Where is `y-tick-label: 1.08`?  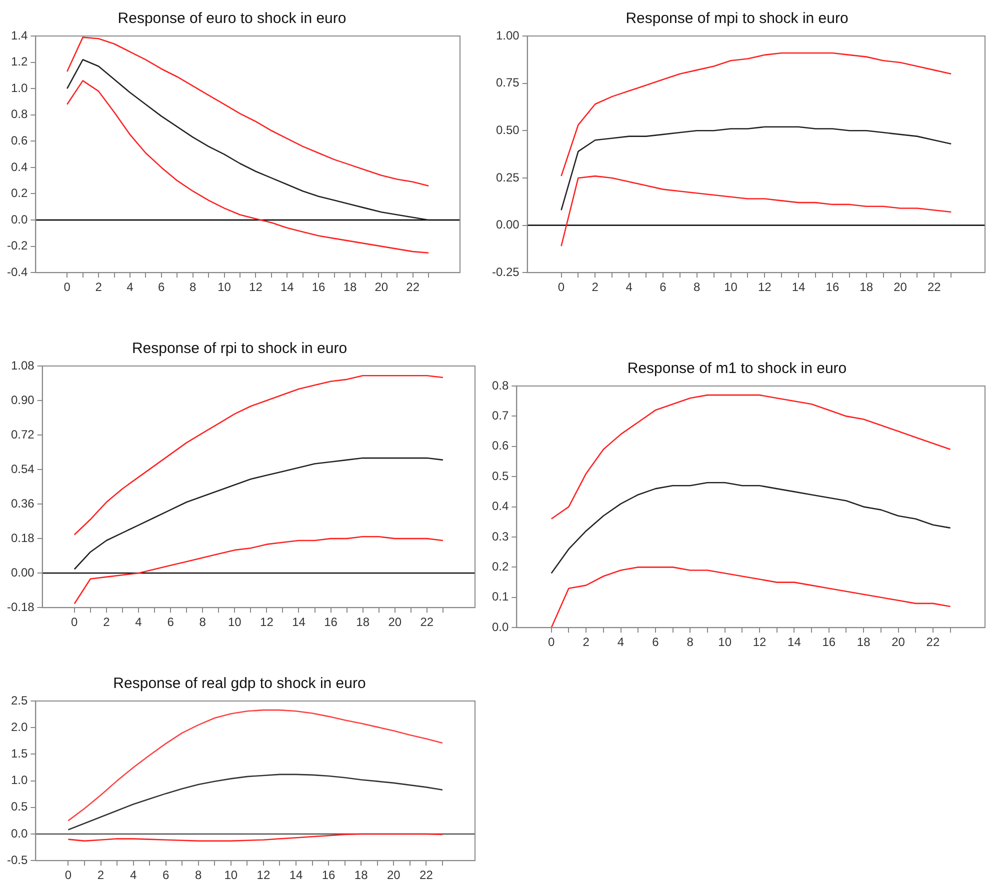
y-tick-label: 1.08 is located at coordinates (22, 365).